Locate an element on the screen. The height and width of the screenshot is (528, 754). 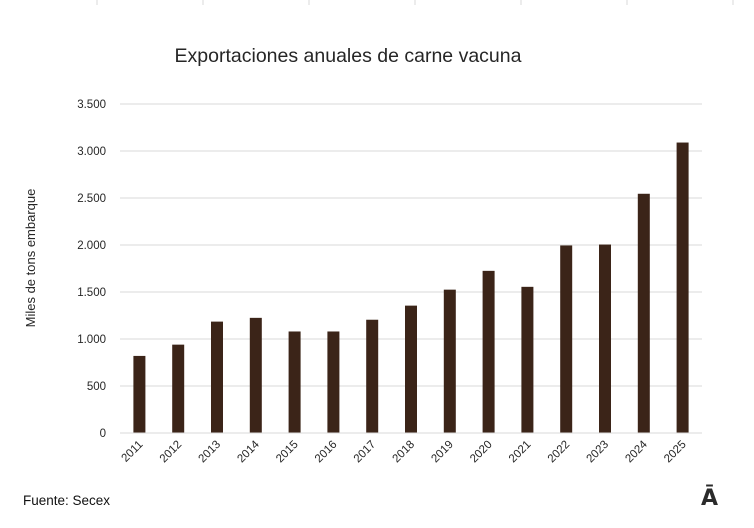
x-tick-label: 2020 is located at coordinates (481, 452).